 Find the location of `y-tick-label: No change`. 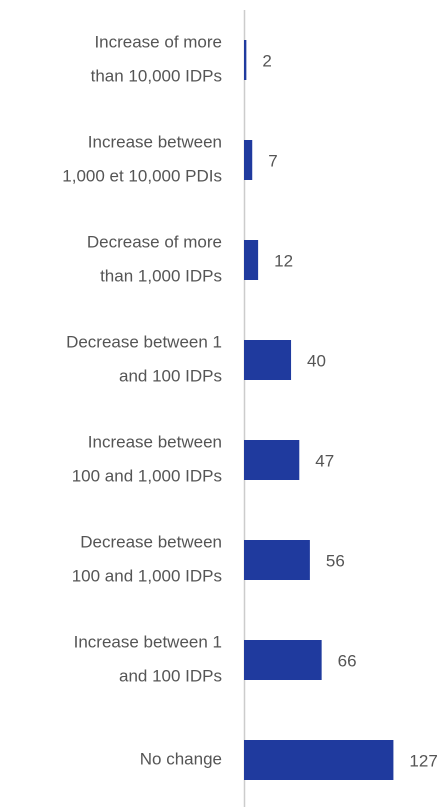

y-tick-label: No change is located at coordinates (181, 758).